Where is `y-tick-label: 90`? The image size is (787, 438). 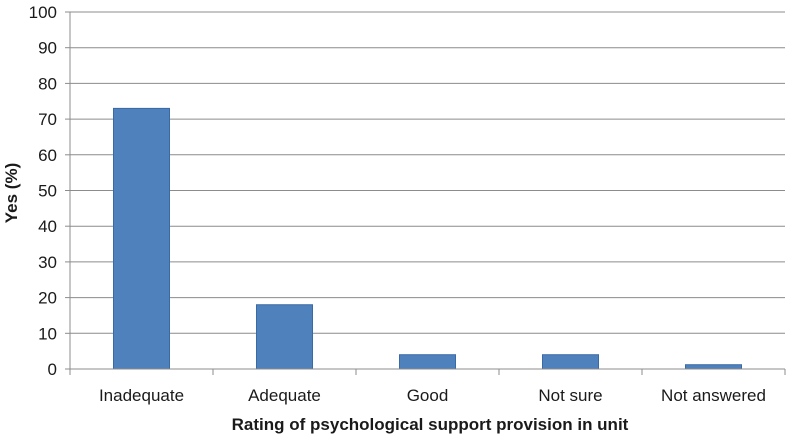
y-tick-label: 90 is located at coordinates (47, 48).